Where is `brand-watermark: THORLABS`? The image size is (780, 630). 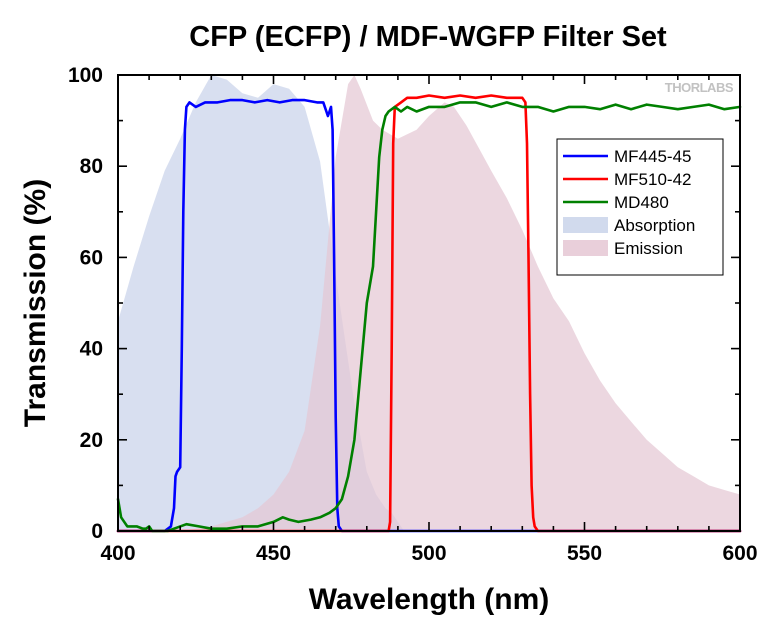 brand-watermark: THORLABS is located at coordinates (699, 87).